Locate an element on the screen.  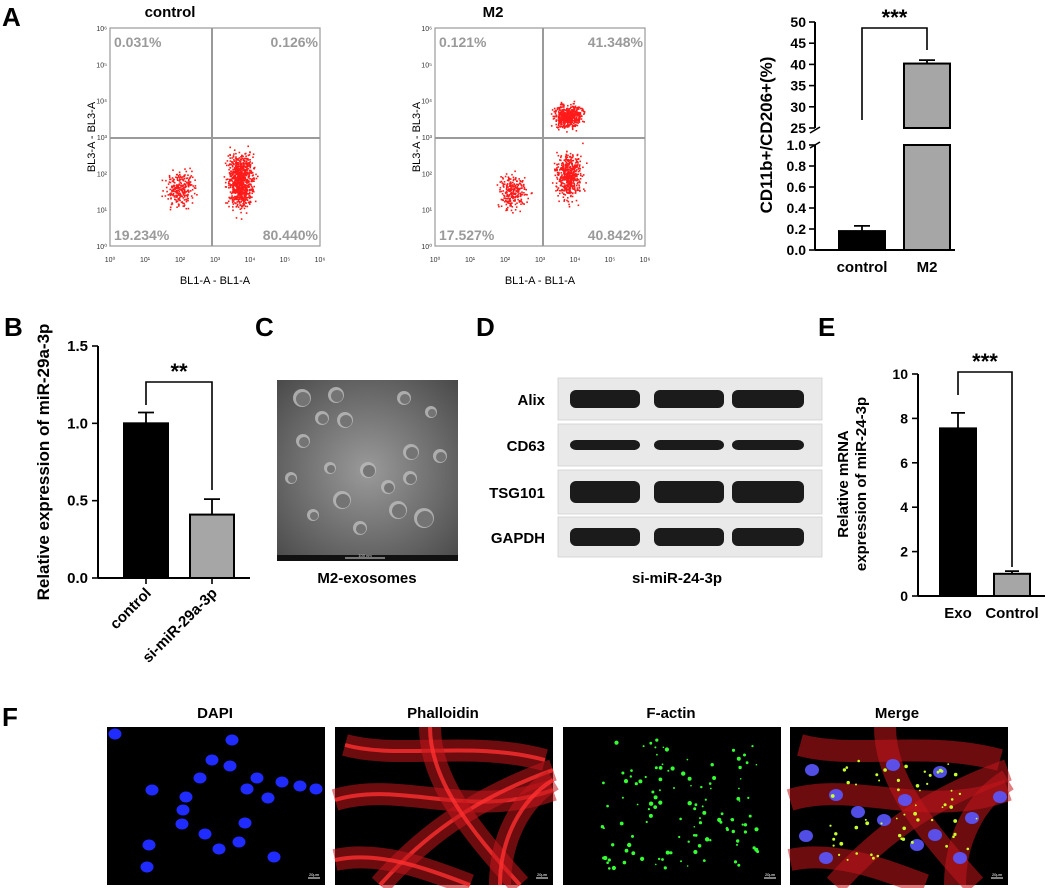
bar is located at coordinates (212, 546).